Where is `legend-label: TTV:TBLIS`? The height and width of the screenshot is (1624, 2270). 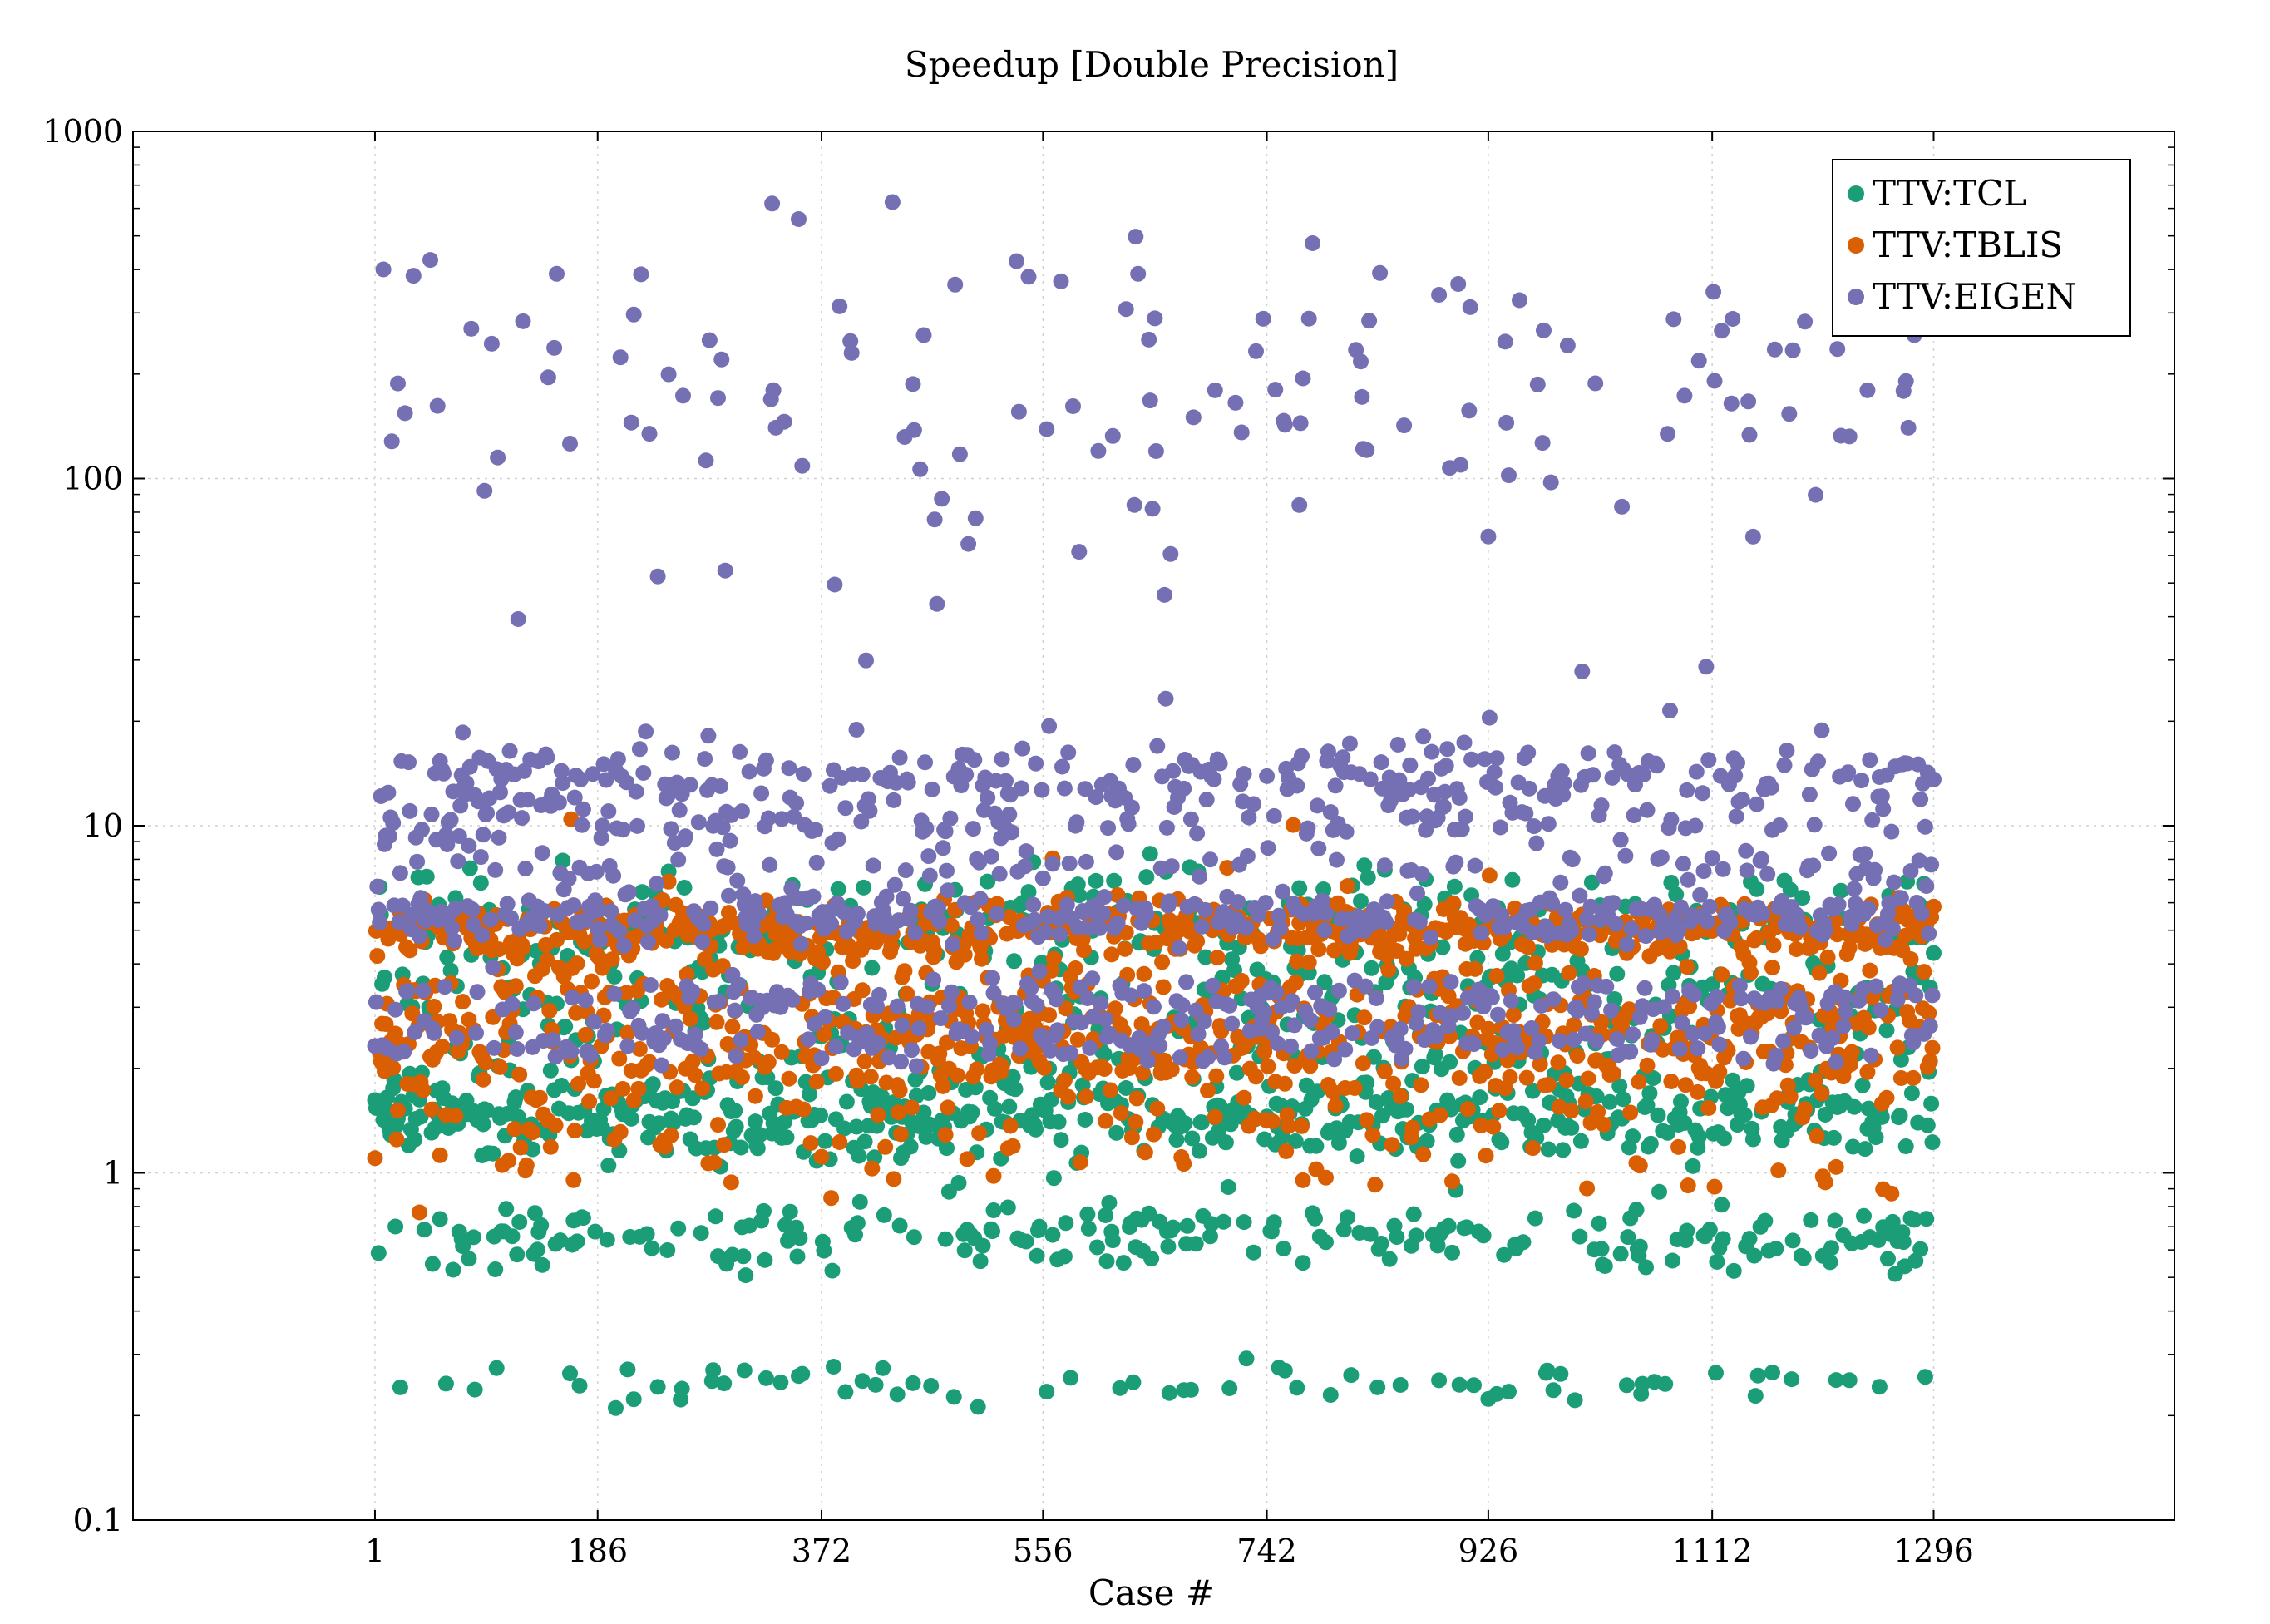 legend-label: TTV:TBLIS is located at coordinates (1968, 245).